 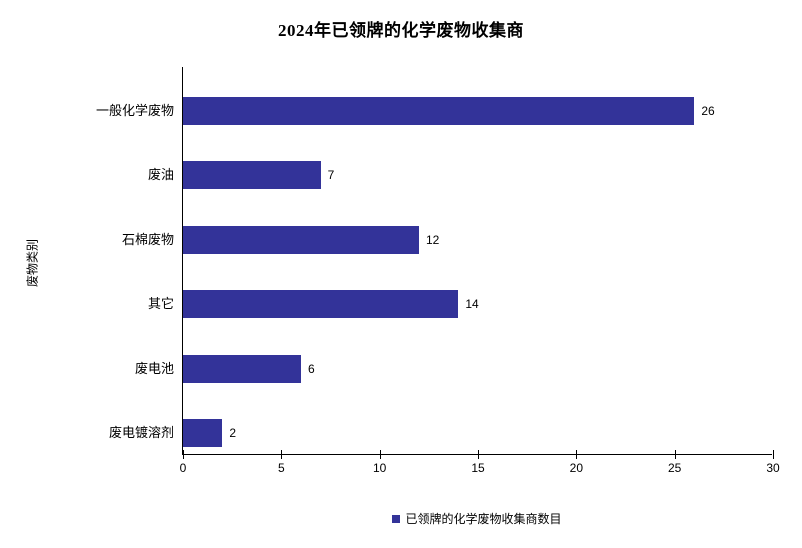 I want to click on value-label: 14, so click(x=472, y=304).